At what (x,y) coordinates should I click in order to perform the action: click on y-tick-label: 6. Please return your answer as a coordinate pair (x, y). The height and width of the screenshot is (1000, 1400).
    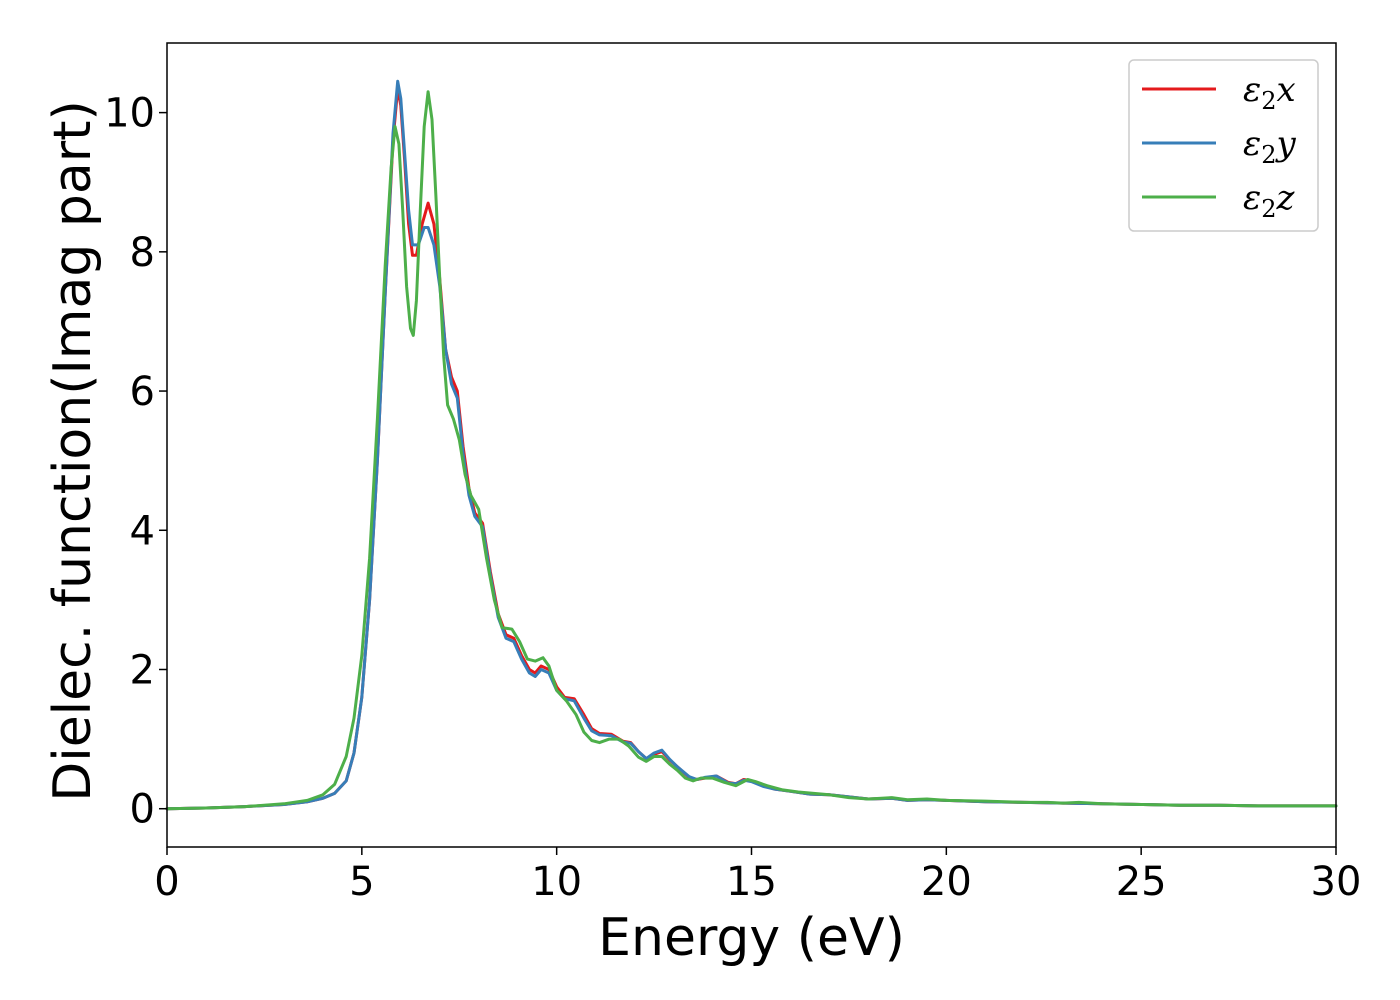
    Looking at the image, I should click on (142, 392).